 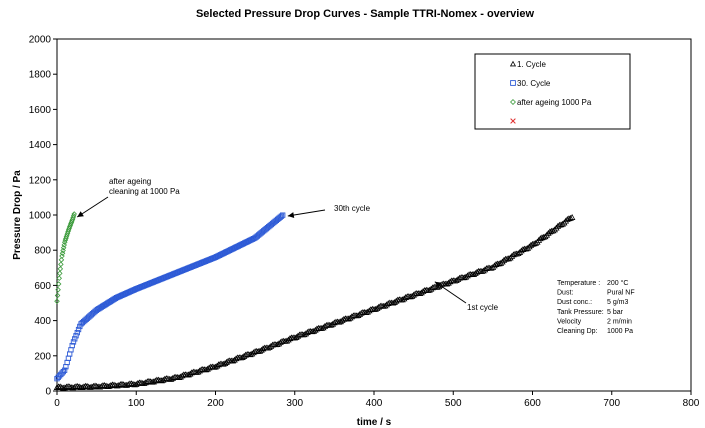 I want to click on y-tick-label: 400, so click(x=42, y=321).